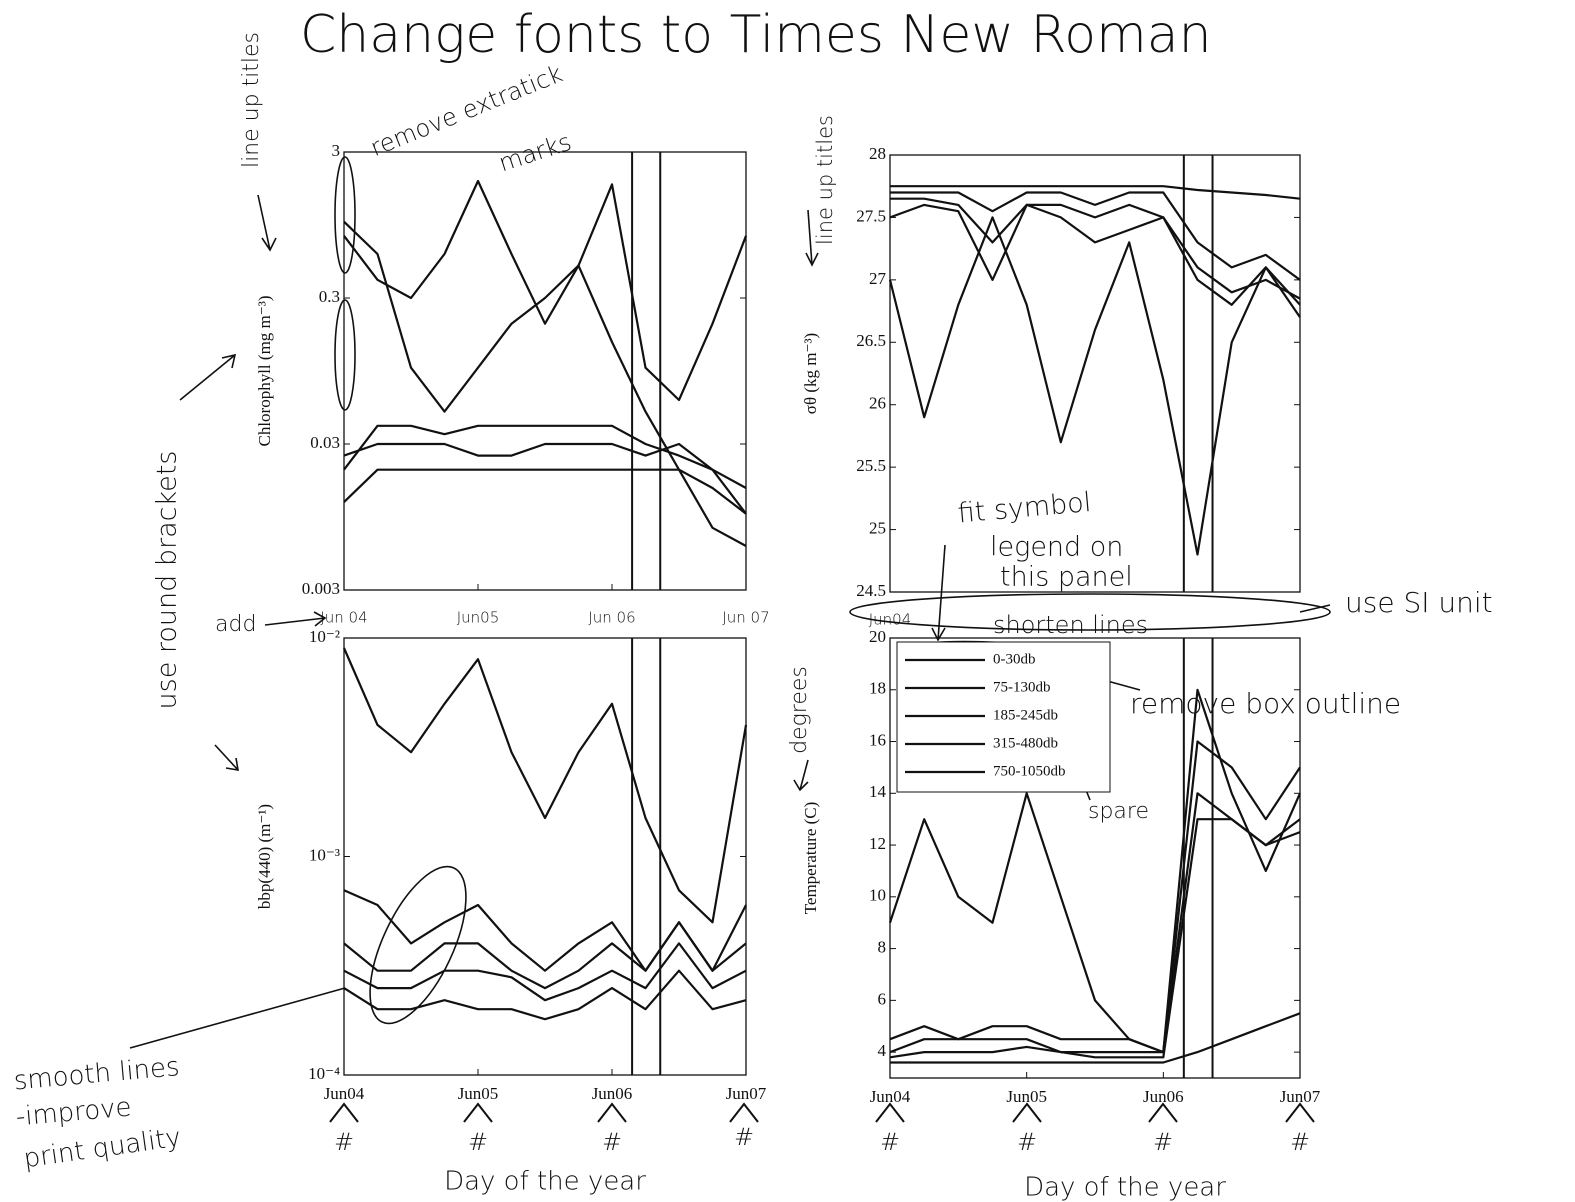  Describe the element at coordinates (1014, 659) in the screenshot. I see `legend-label: 0-30db` at that location.